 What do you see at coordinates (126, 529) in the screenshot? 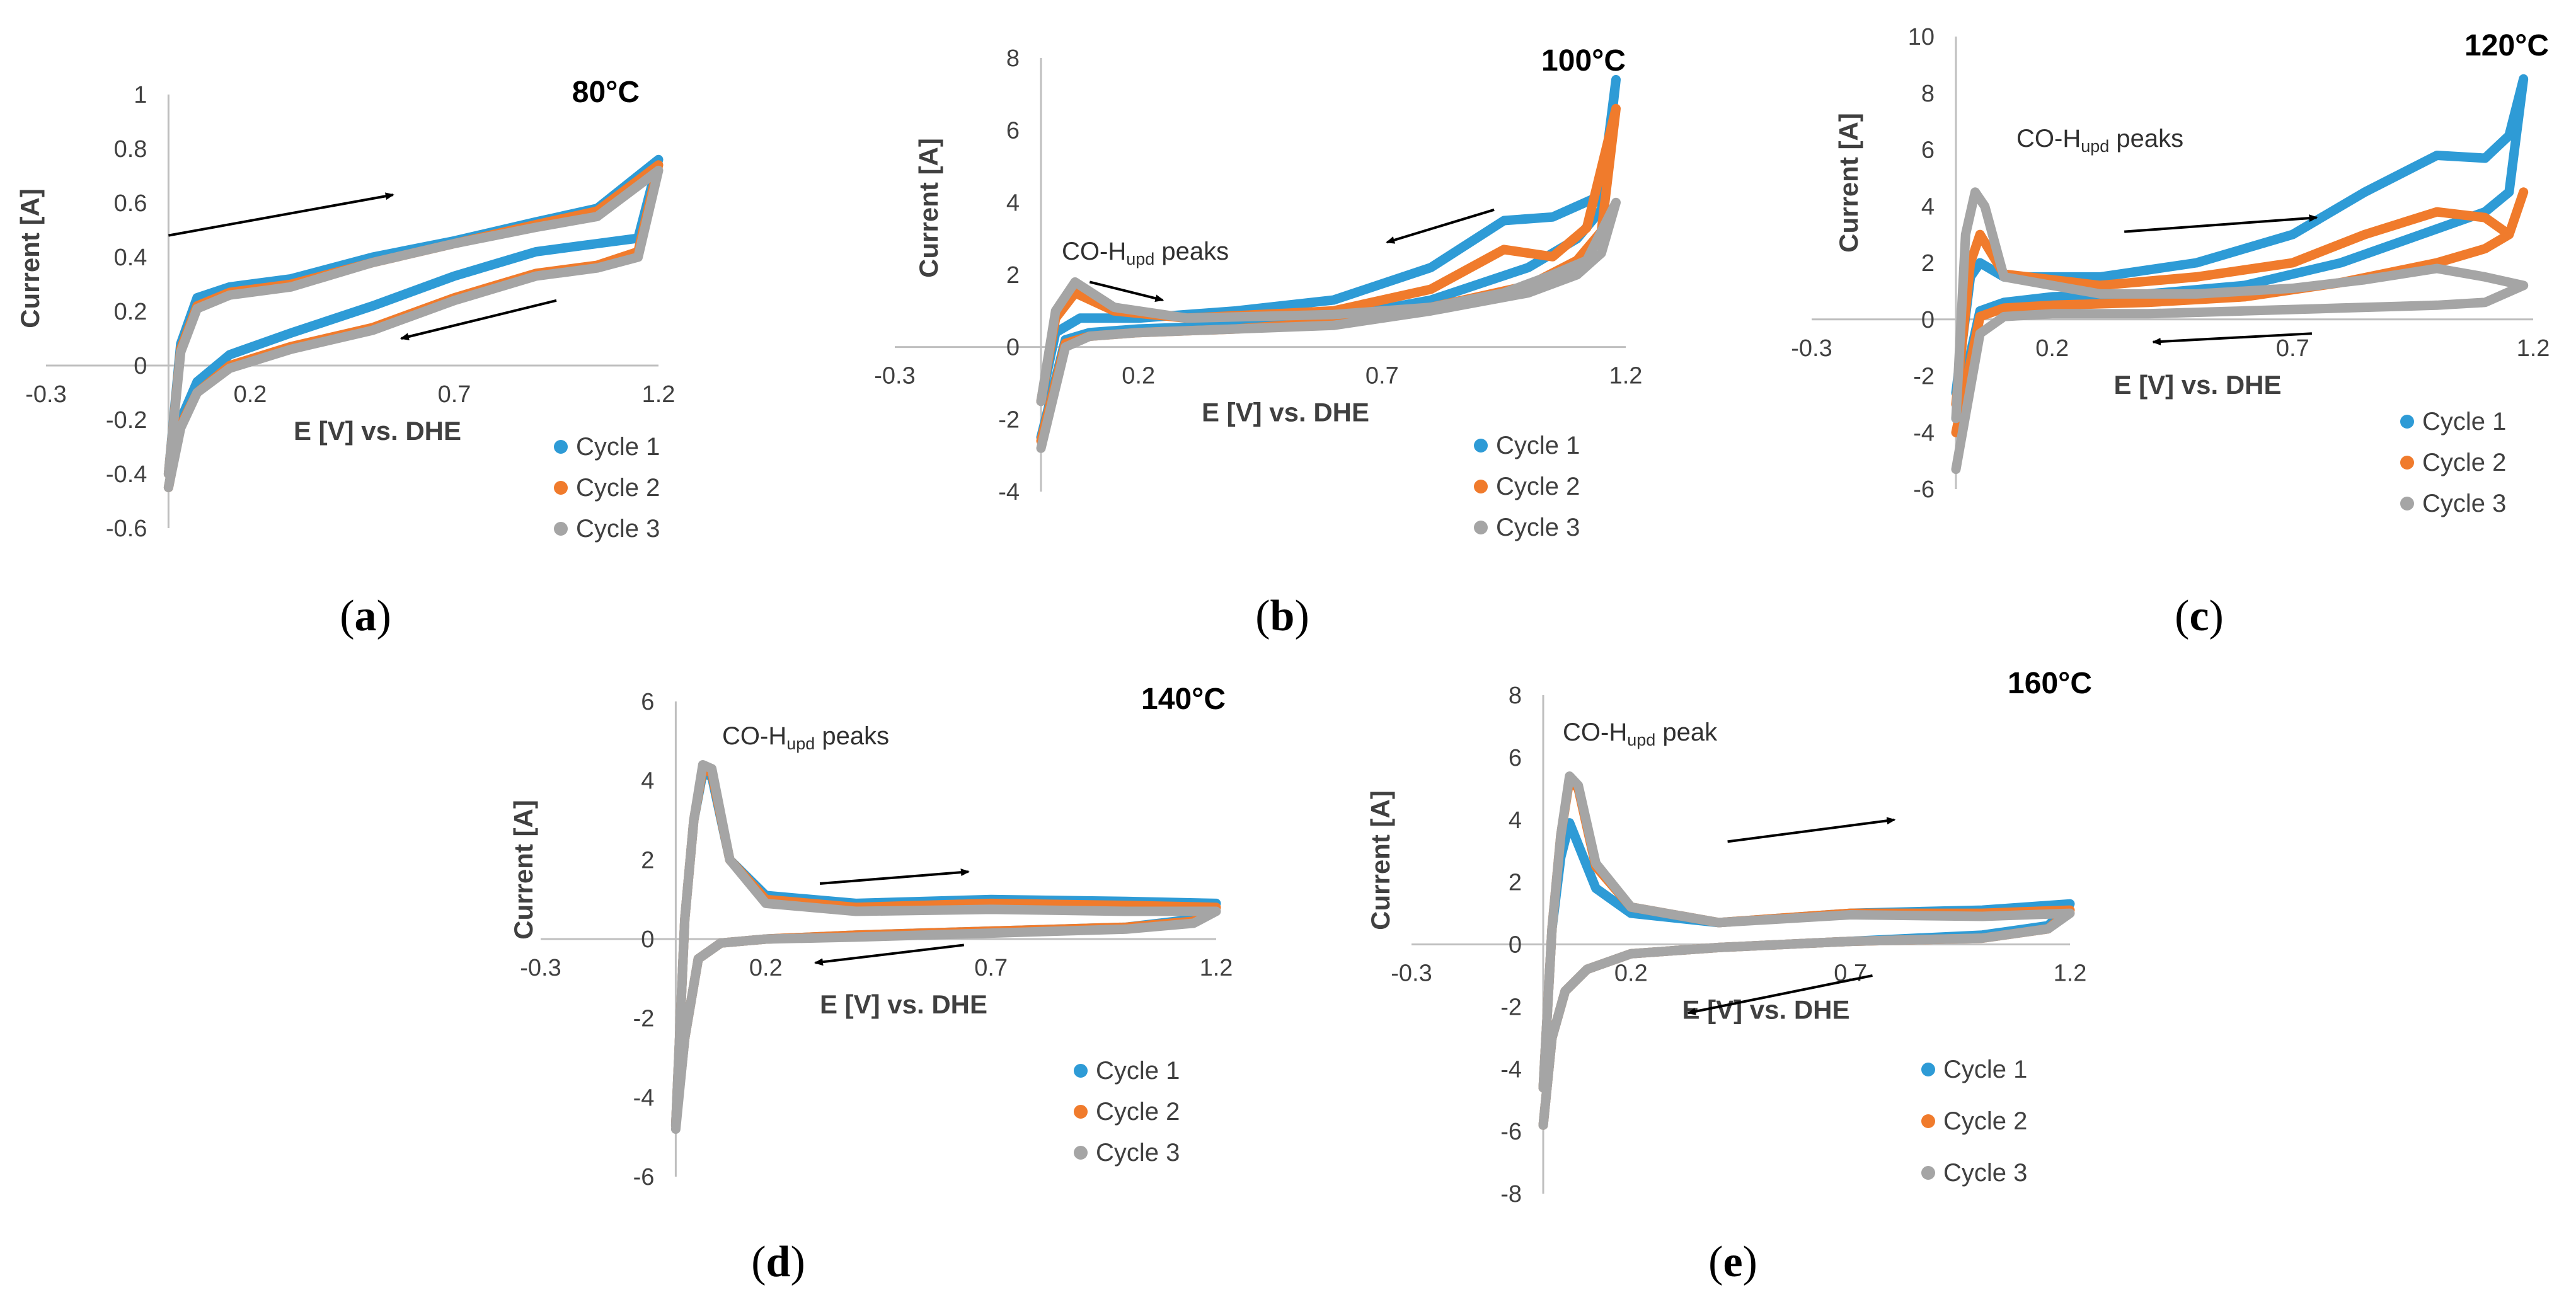
I see `y-tick-label: -0.6` at bounding box center [126, 529].